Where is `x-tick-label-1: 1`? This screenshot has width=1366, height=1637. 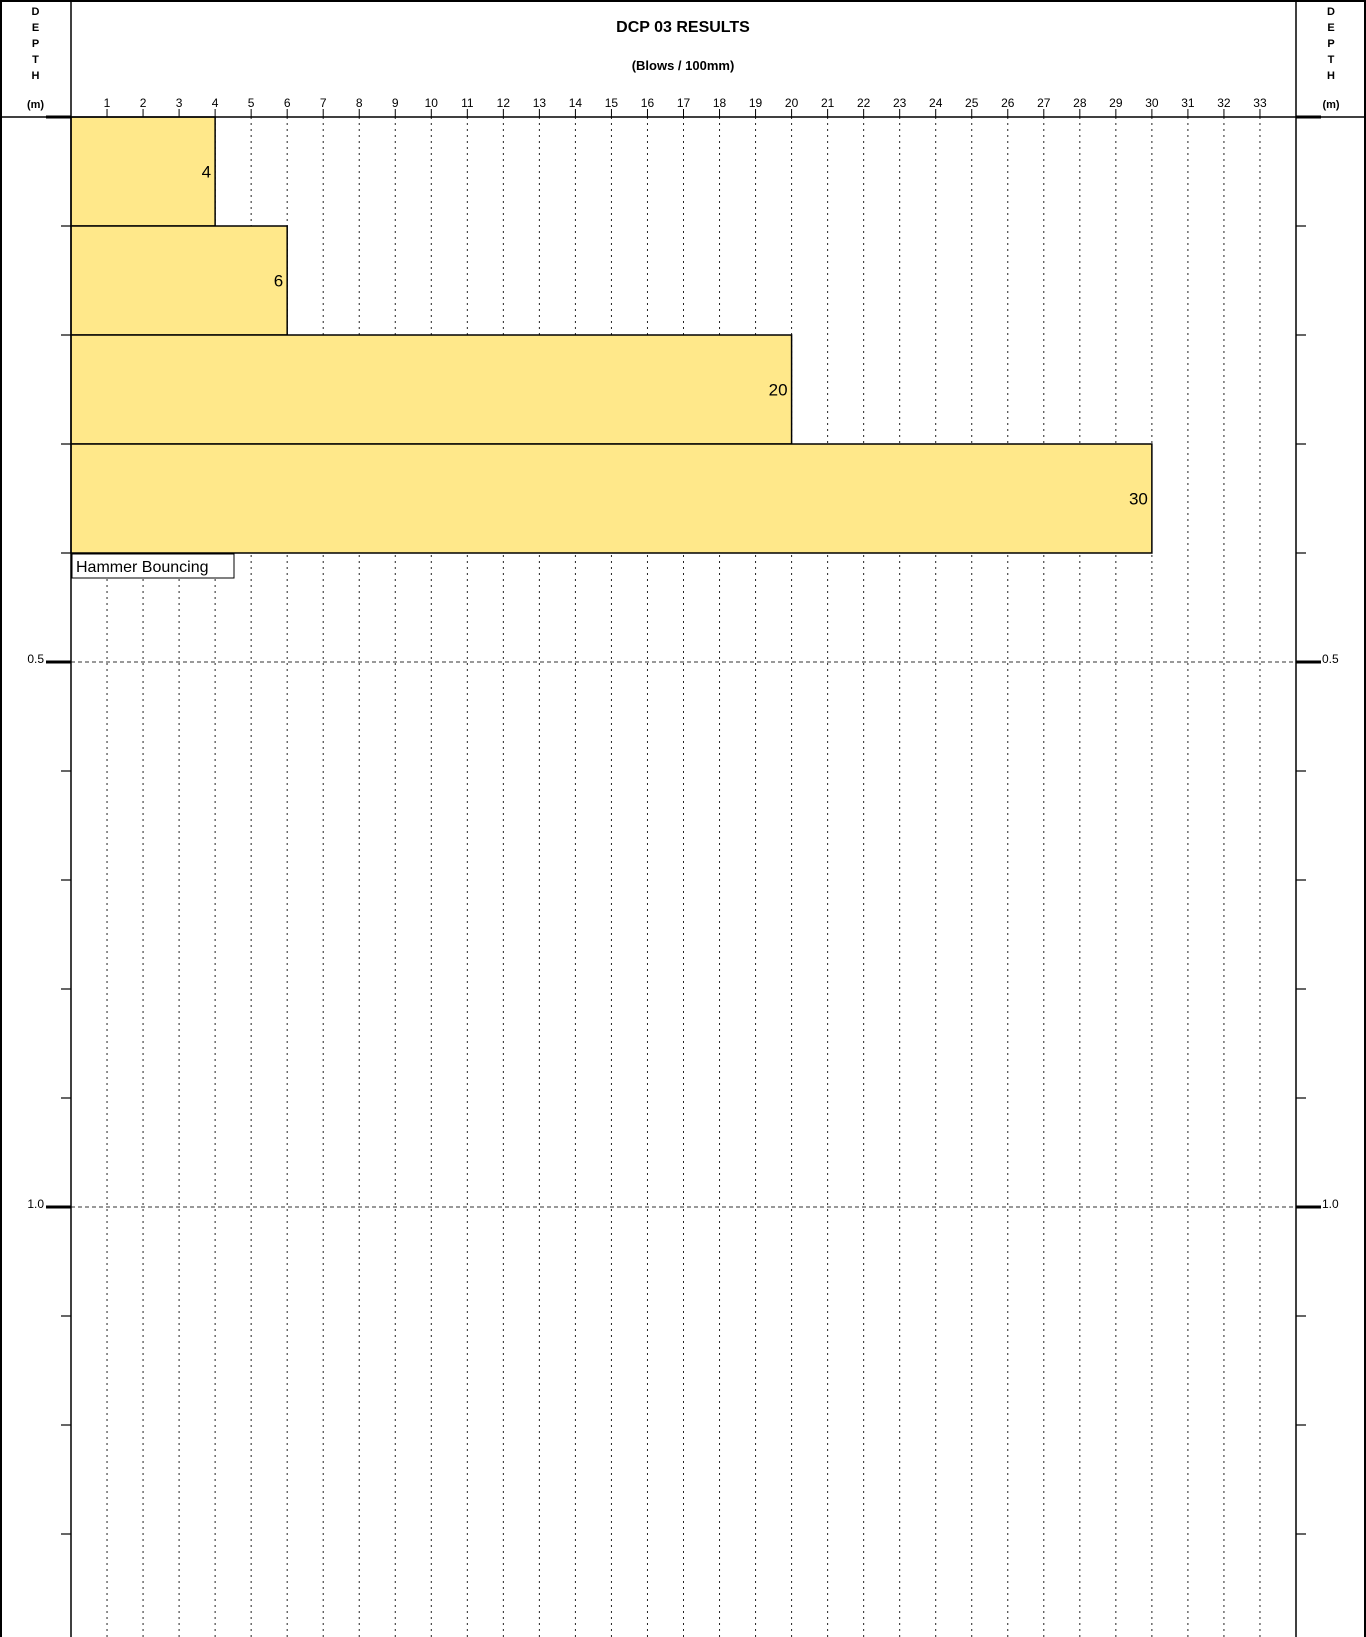 x-tick-label-1: 1 is located at coordinates (107, 103).